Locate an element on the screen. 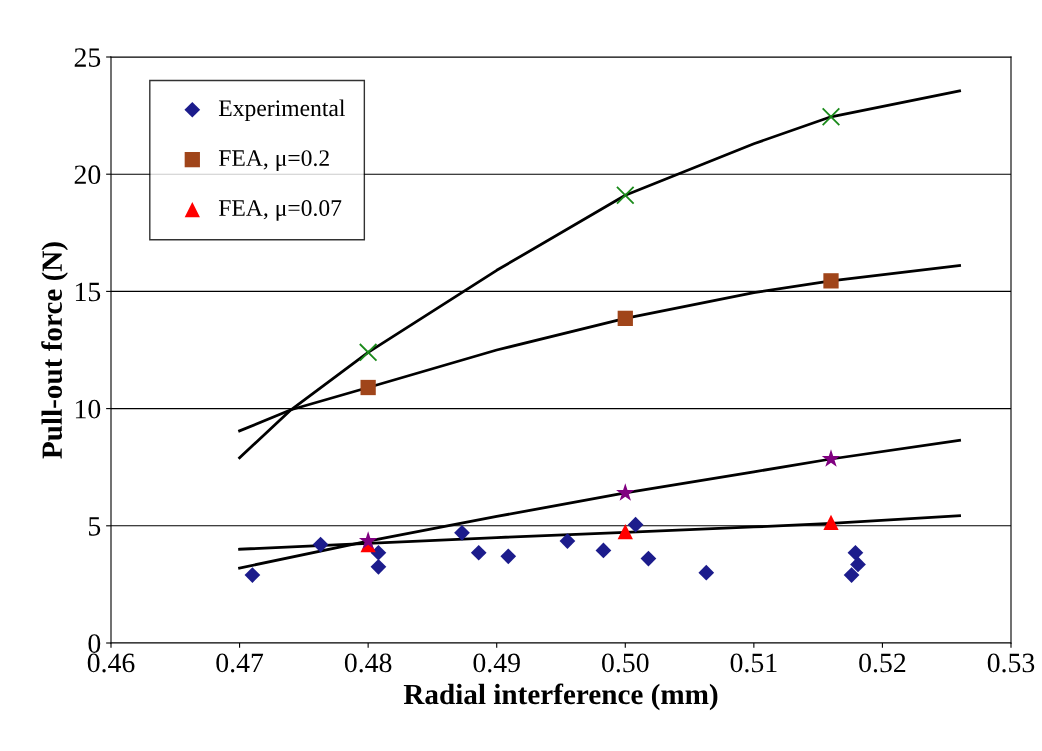  legend-label: FEA, μ=0.2 is located at coordinates (273, 160).